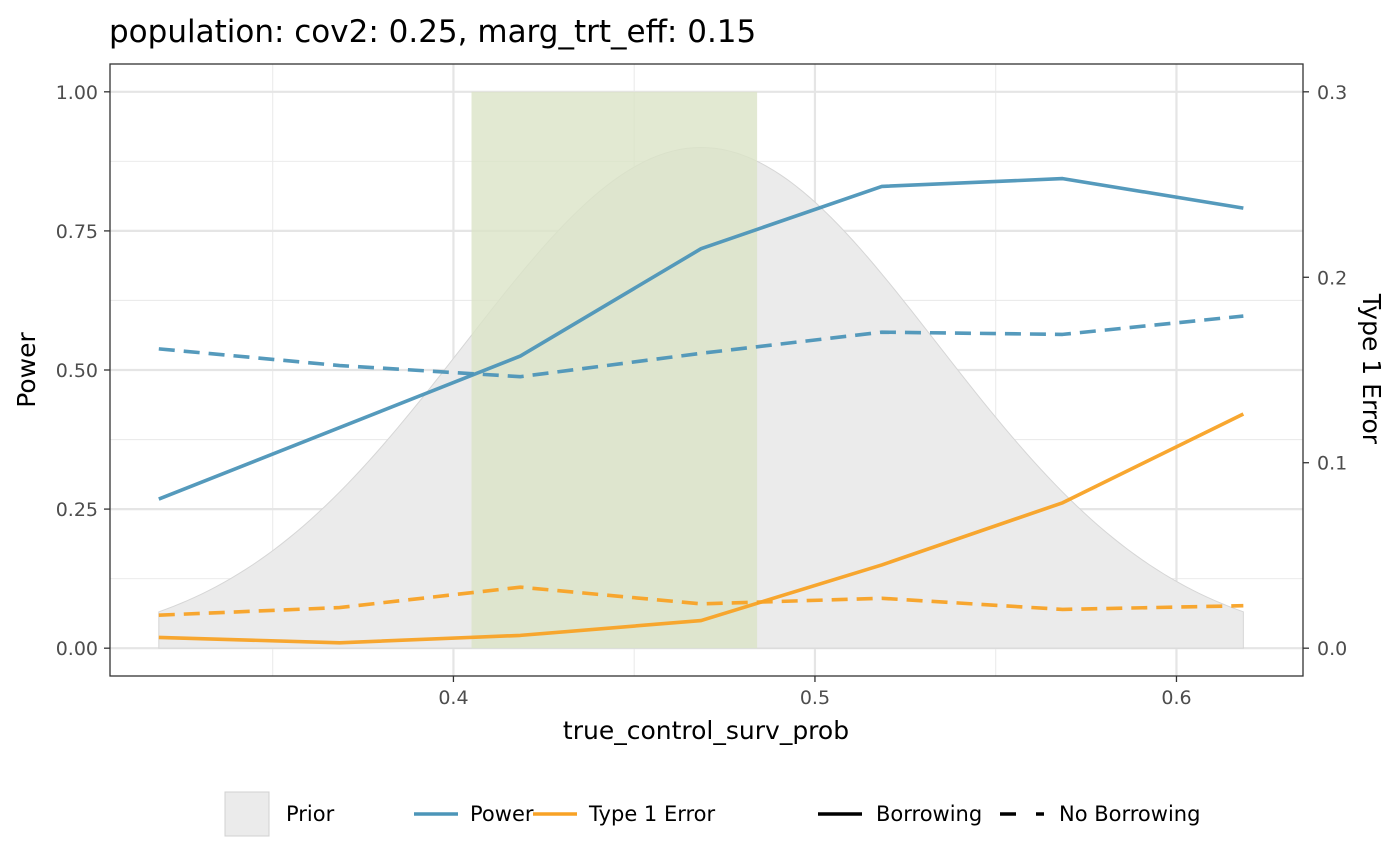 The height and width of the screenshot is (866, 1400). Describe the element at coordinates (77, 93) in the screenshot. I see `y-tick-label: 1.00` at that location.